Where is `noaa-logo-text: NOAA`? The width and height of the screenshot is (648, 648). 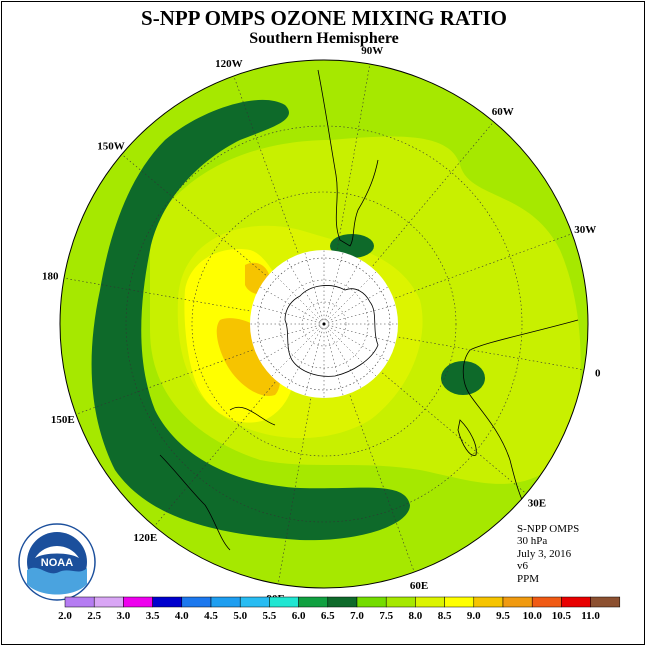
noaa-logo-text: NOAA is located at coordinates (57, 563).